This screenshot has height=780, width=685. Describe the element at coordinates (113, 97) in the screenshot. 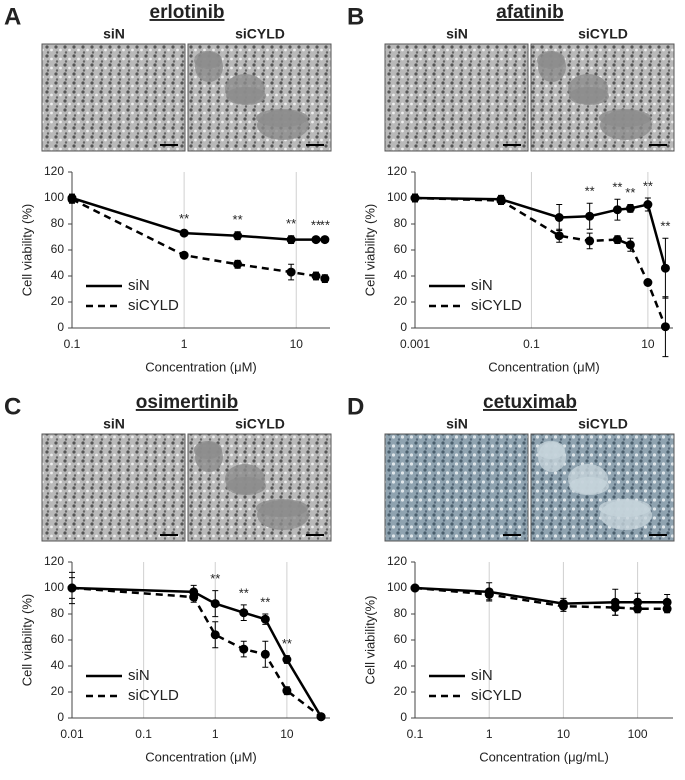

I see `micrograph` at that location.